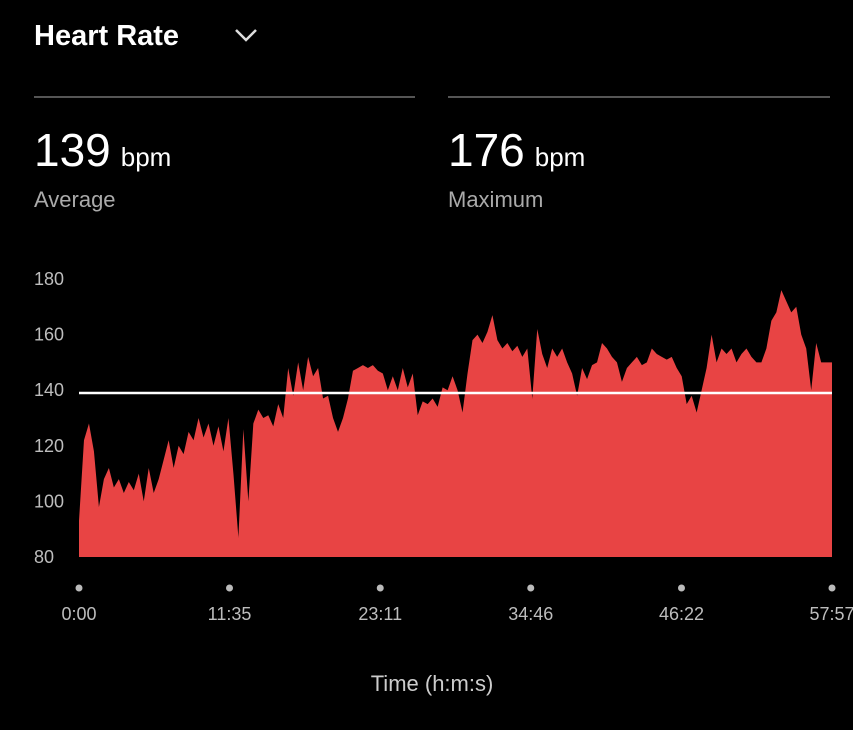 The height and width of the screenshot is (730, 853). I want to click on x-tick-label: 0:00, so click(78, 614).